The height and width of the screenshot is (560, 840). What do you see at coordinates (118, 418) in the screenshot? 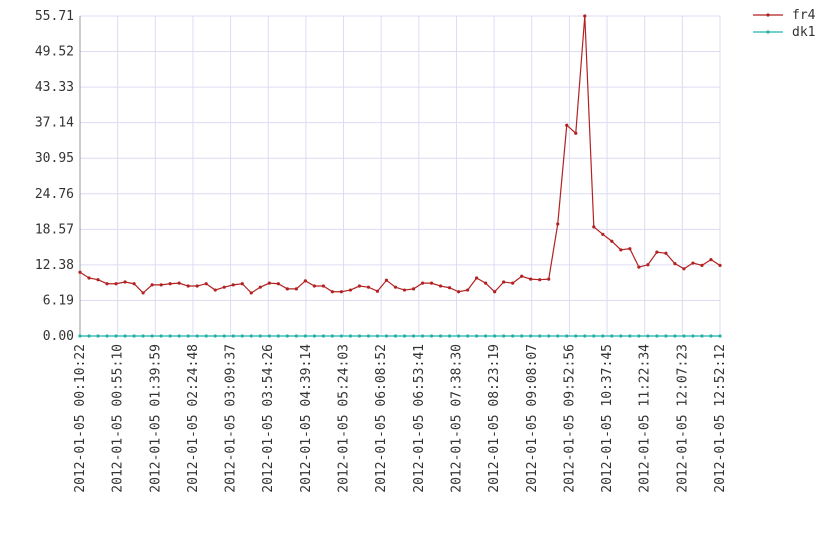
I see `x-tick-label: 2012-01-05 00:55:10` at bounding box center [118, 418].